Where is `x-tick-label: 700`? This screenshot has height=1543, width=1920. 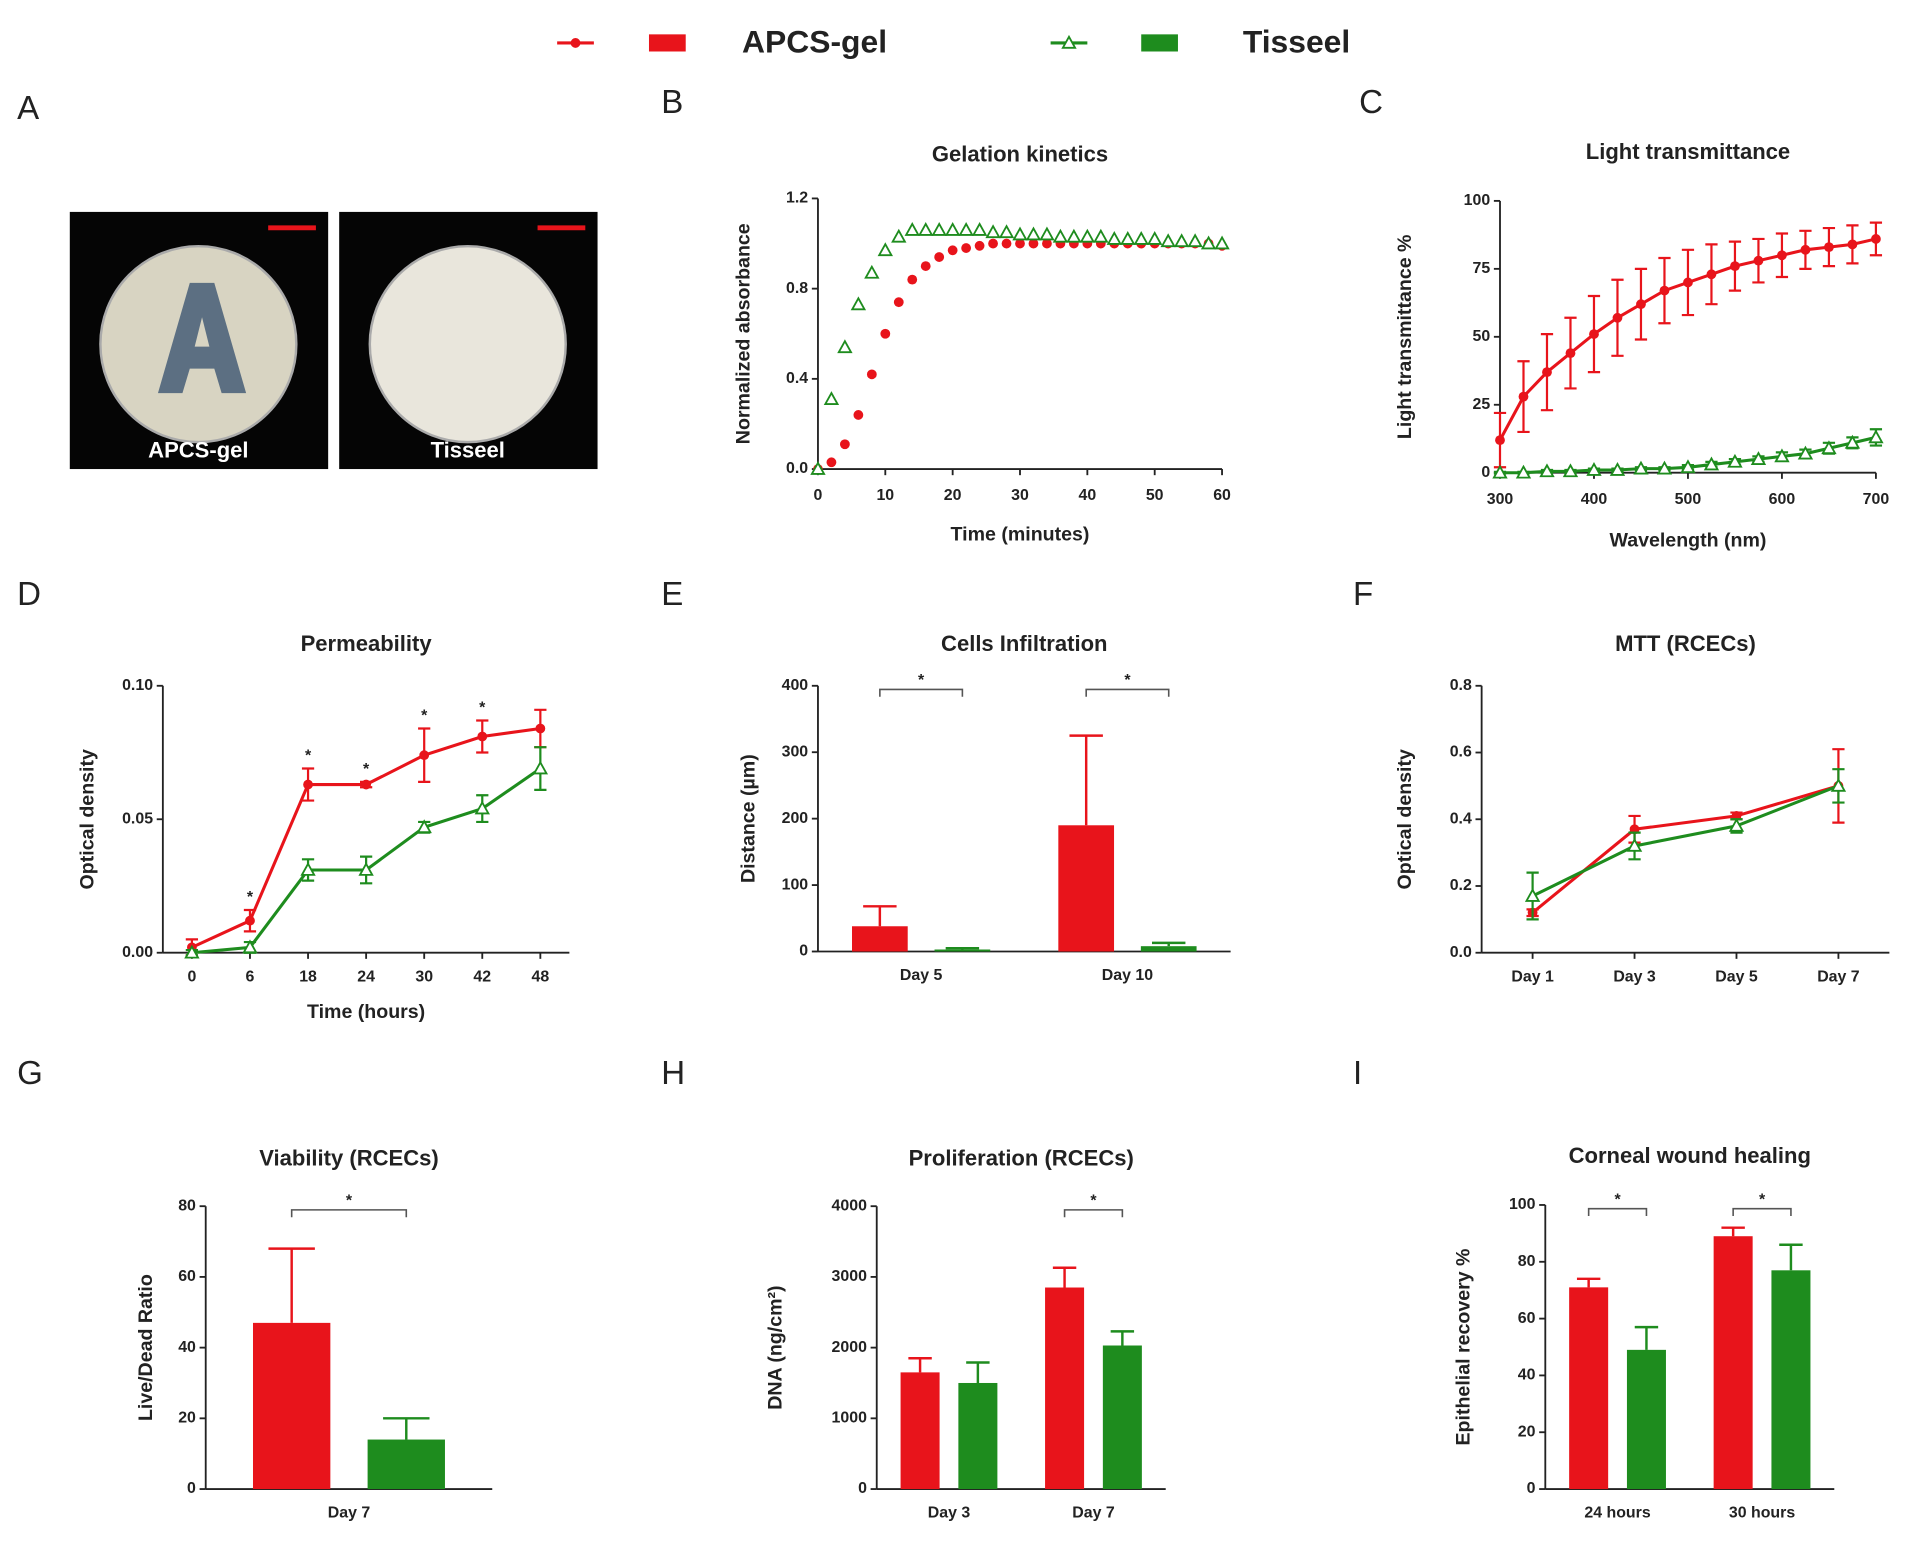 x-tick-label: 700 is located at coordinates (1876, 499).